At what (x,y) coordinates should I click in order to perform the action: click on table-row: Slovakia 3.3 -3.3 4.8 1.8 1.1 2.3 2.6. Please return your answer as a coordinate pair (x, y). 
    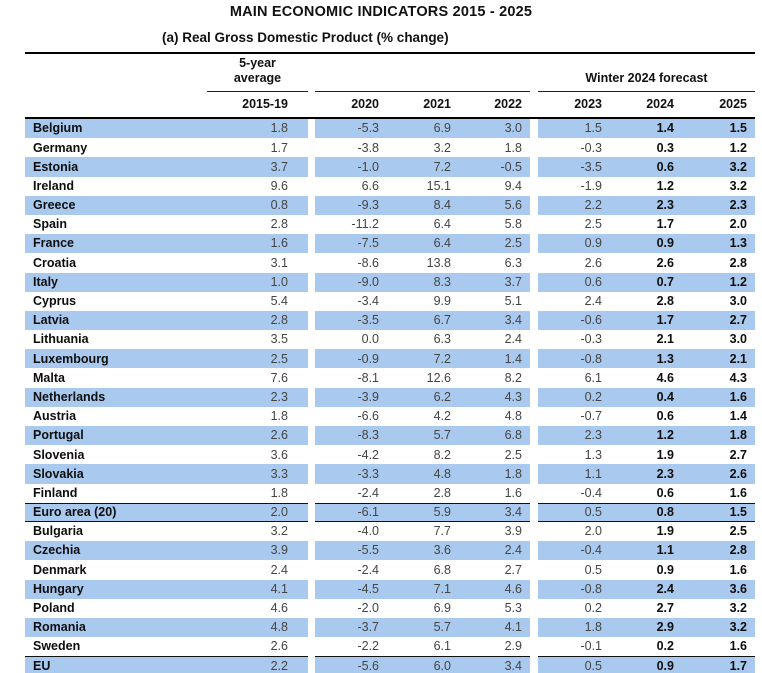
    Looking at the image, I should click on (390, 474).